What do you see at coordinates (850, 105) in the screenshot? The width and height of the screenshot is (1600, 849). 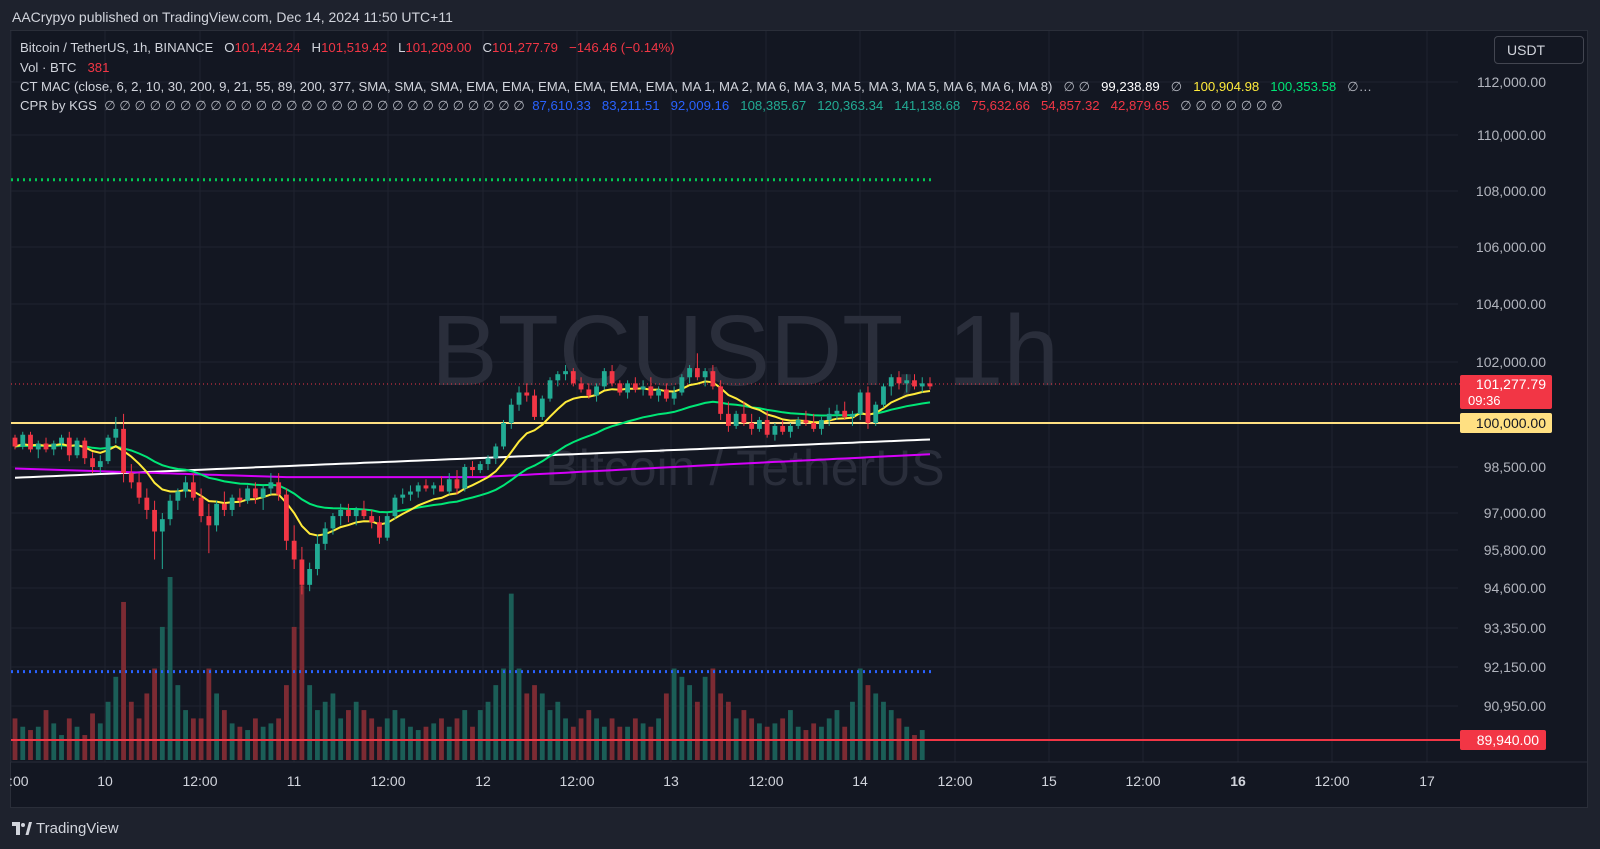 I see `legend-cpr-green-2: 120,363.34` at bounding box center [850, 105].